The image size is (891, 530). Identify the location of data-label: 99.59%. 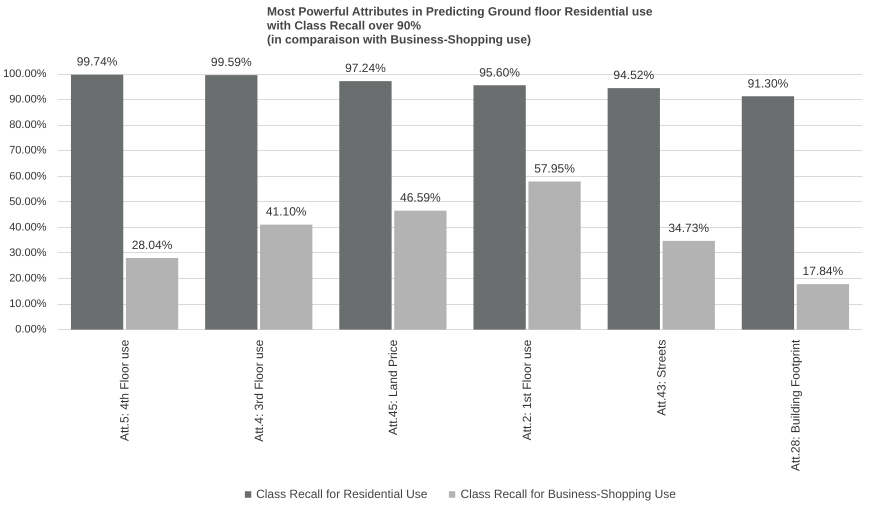
(231, 62).